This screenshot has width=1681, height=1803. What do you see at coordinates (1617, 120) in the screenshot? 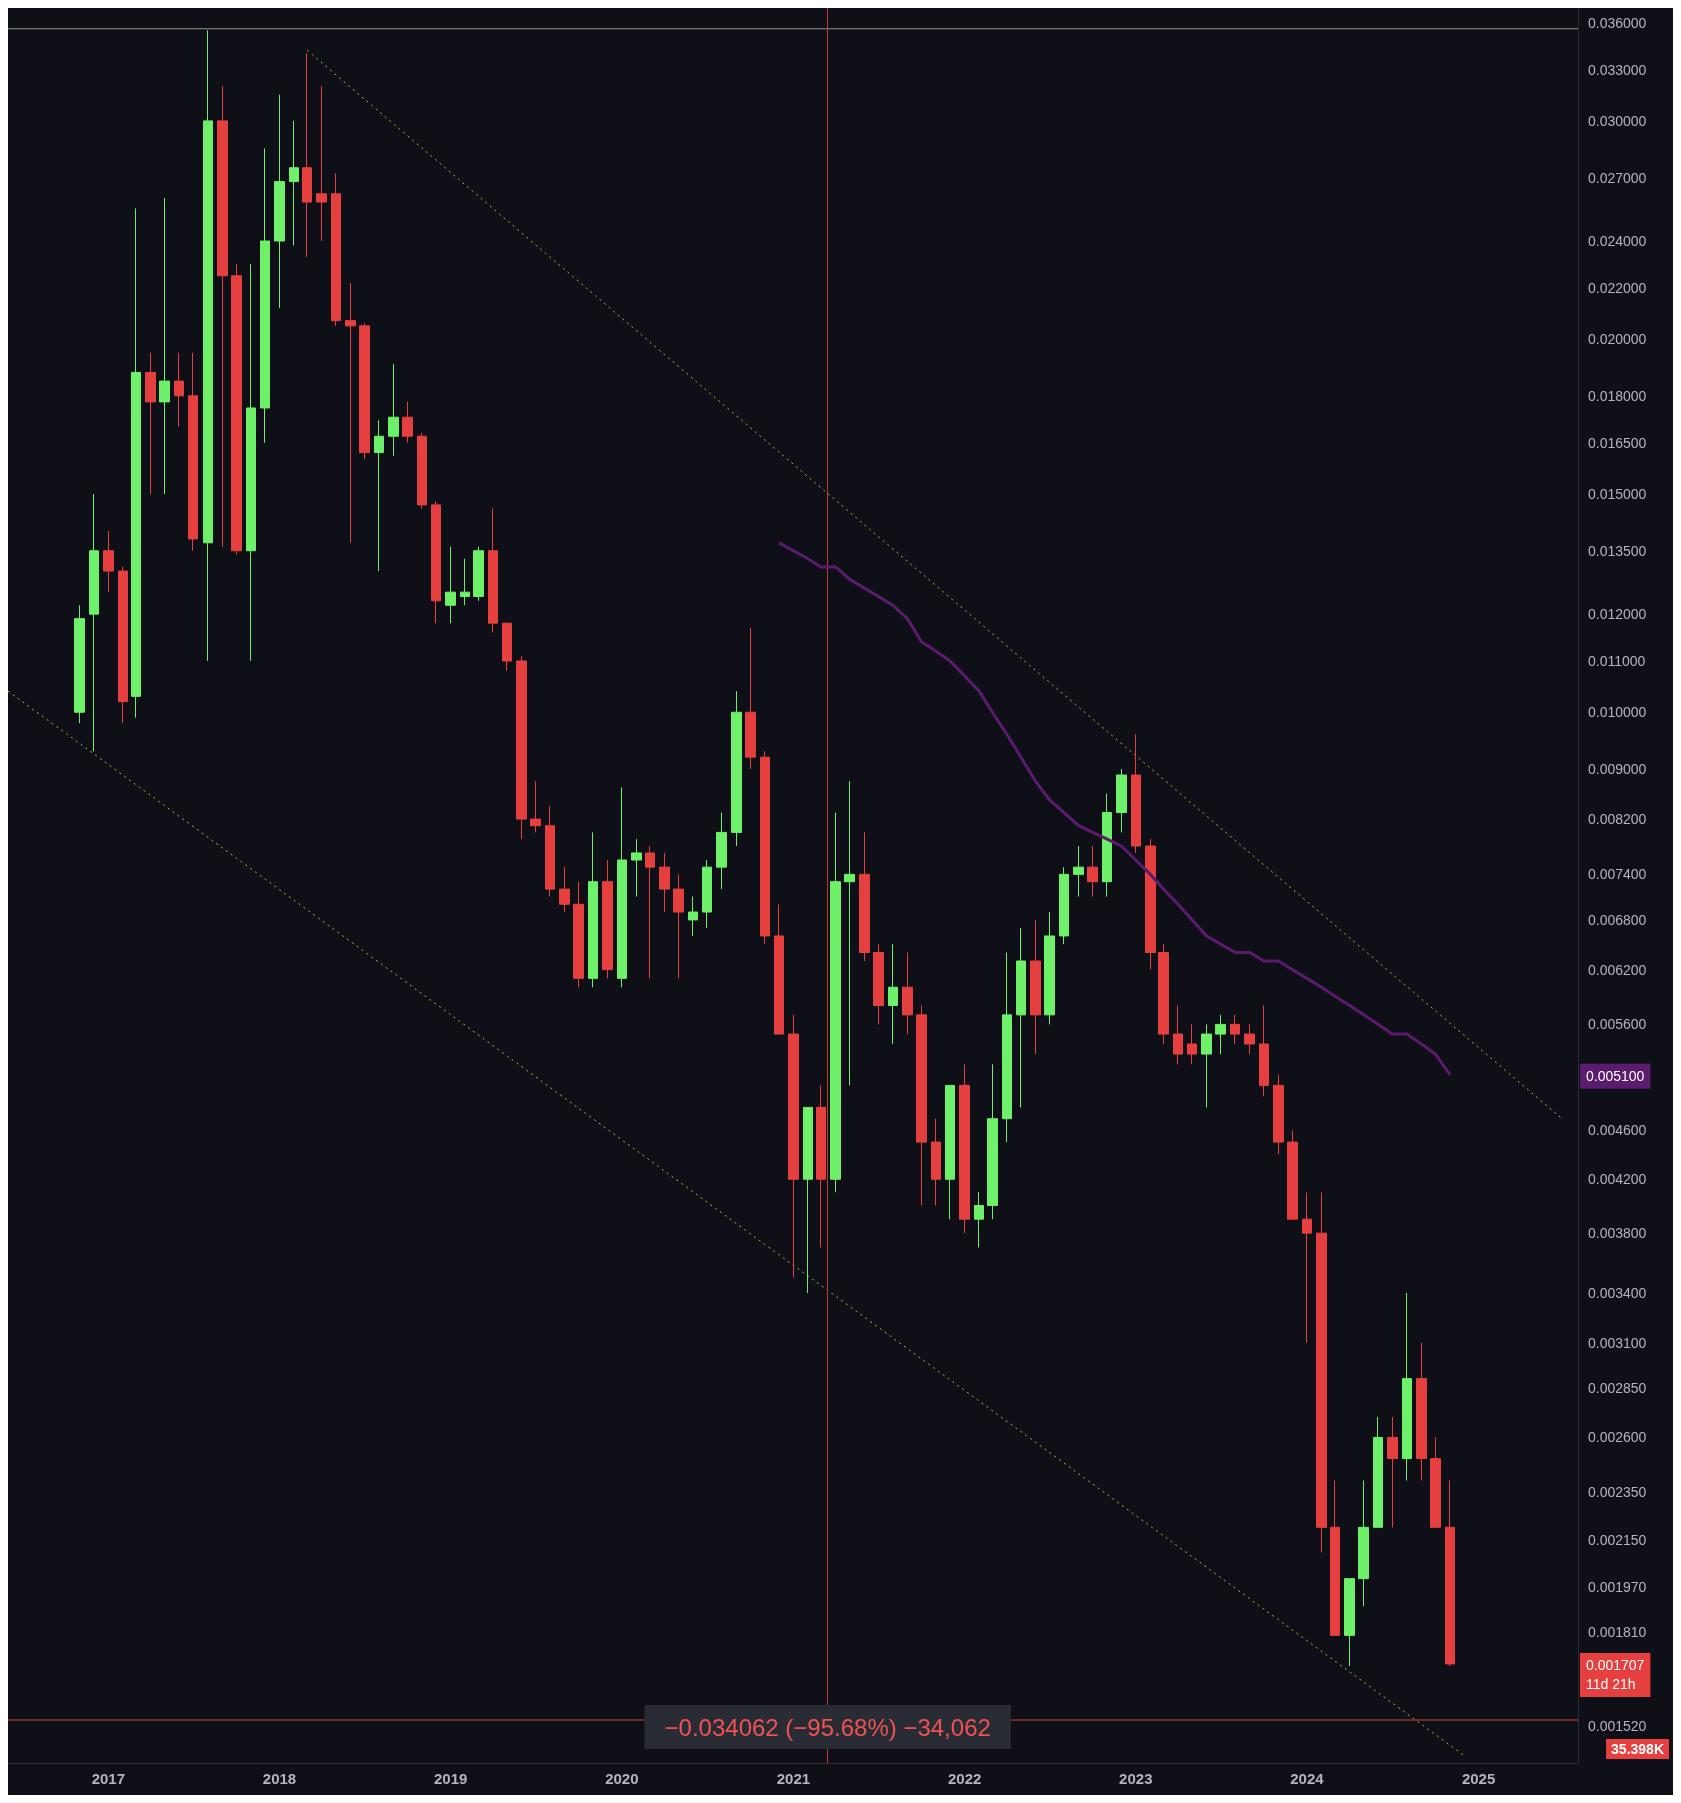
I see `y-tick-label: 0.030000` at bounding box center [1617, 120].